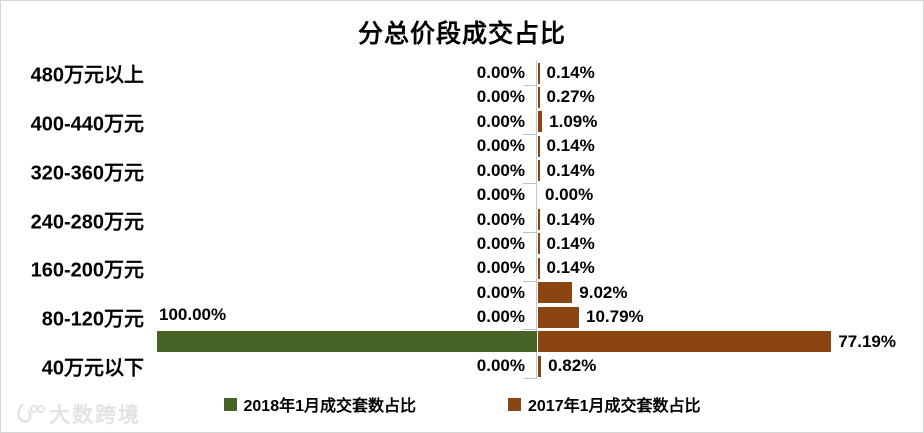  Describe the element at coordinates (87, 270) in the screenshot. I see `category-label: 160-200万元` at that location.